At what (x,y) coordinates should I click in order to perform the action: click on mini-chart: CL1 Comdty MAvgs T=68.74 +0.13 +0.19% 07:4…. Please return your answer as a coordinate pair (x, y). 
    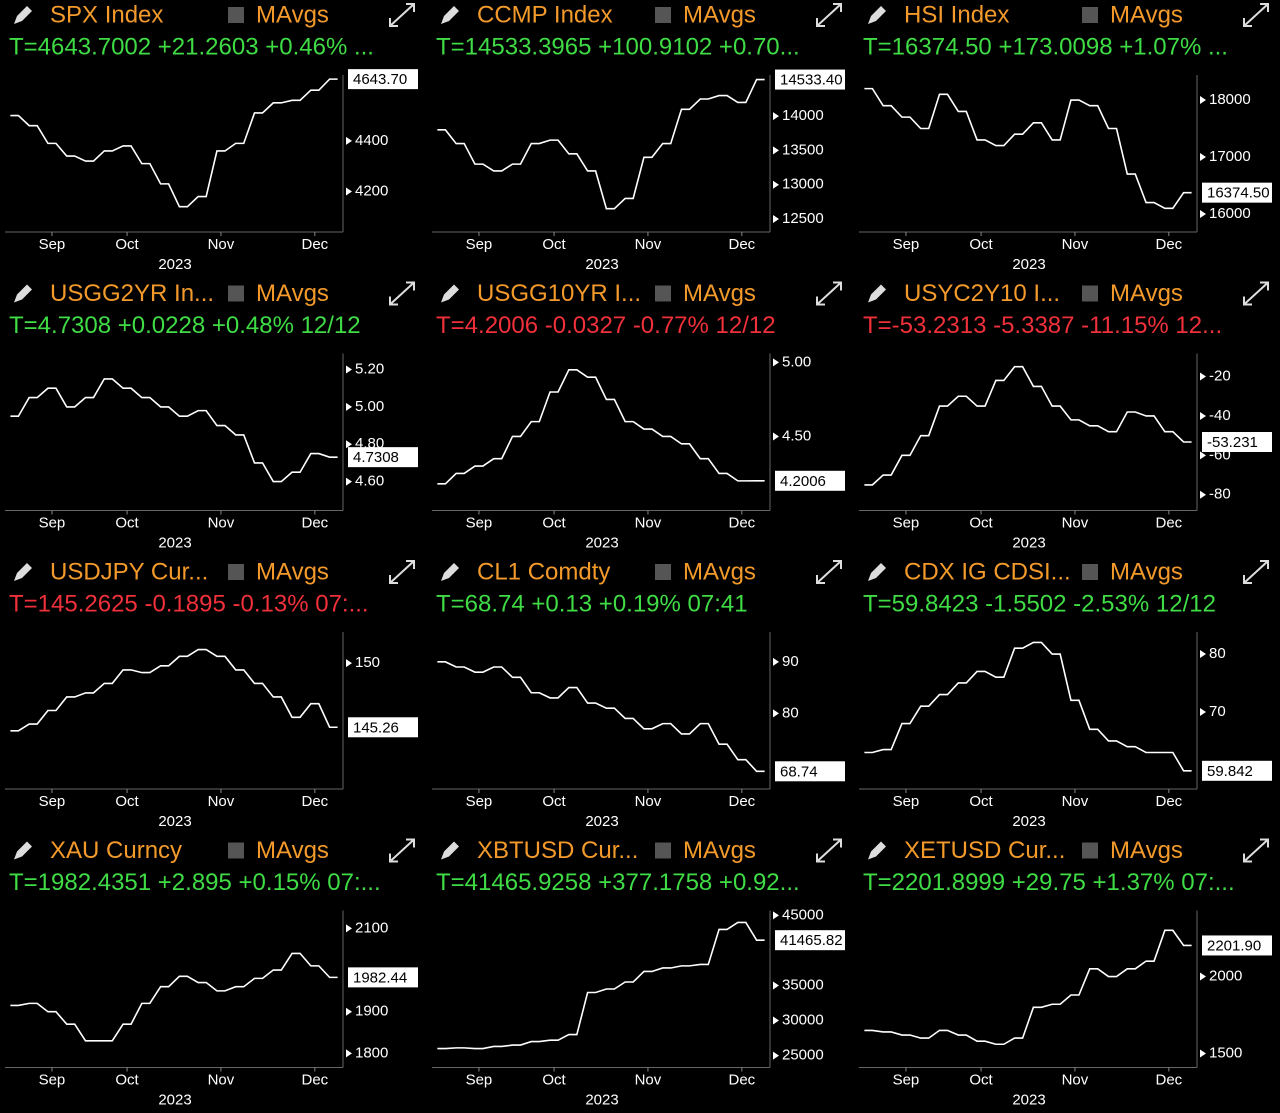
    Looking at the image, I should click on (638, 694).